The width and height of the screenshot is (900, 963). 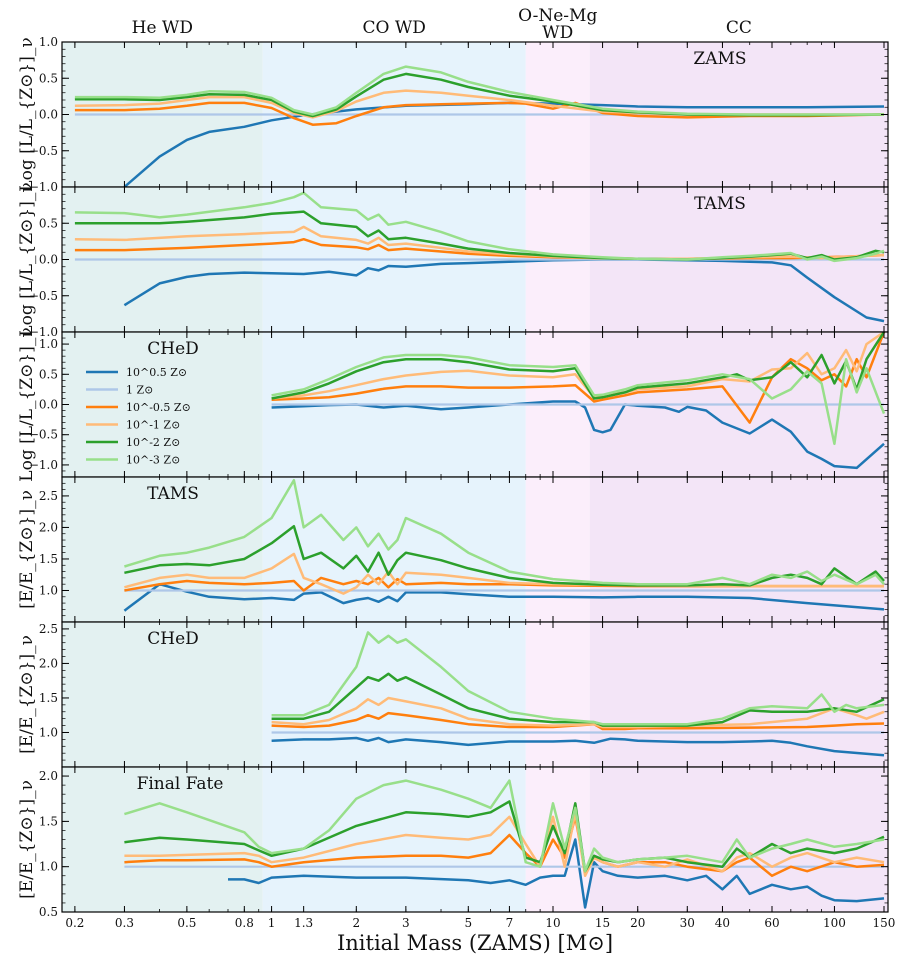 What do you see at coordinates (162, 28) in the screenshot?
I see `region-label: He WD` at bounding box center [162, 28].